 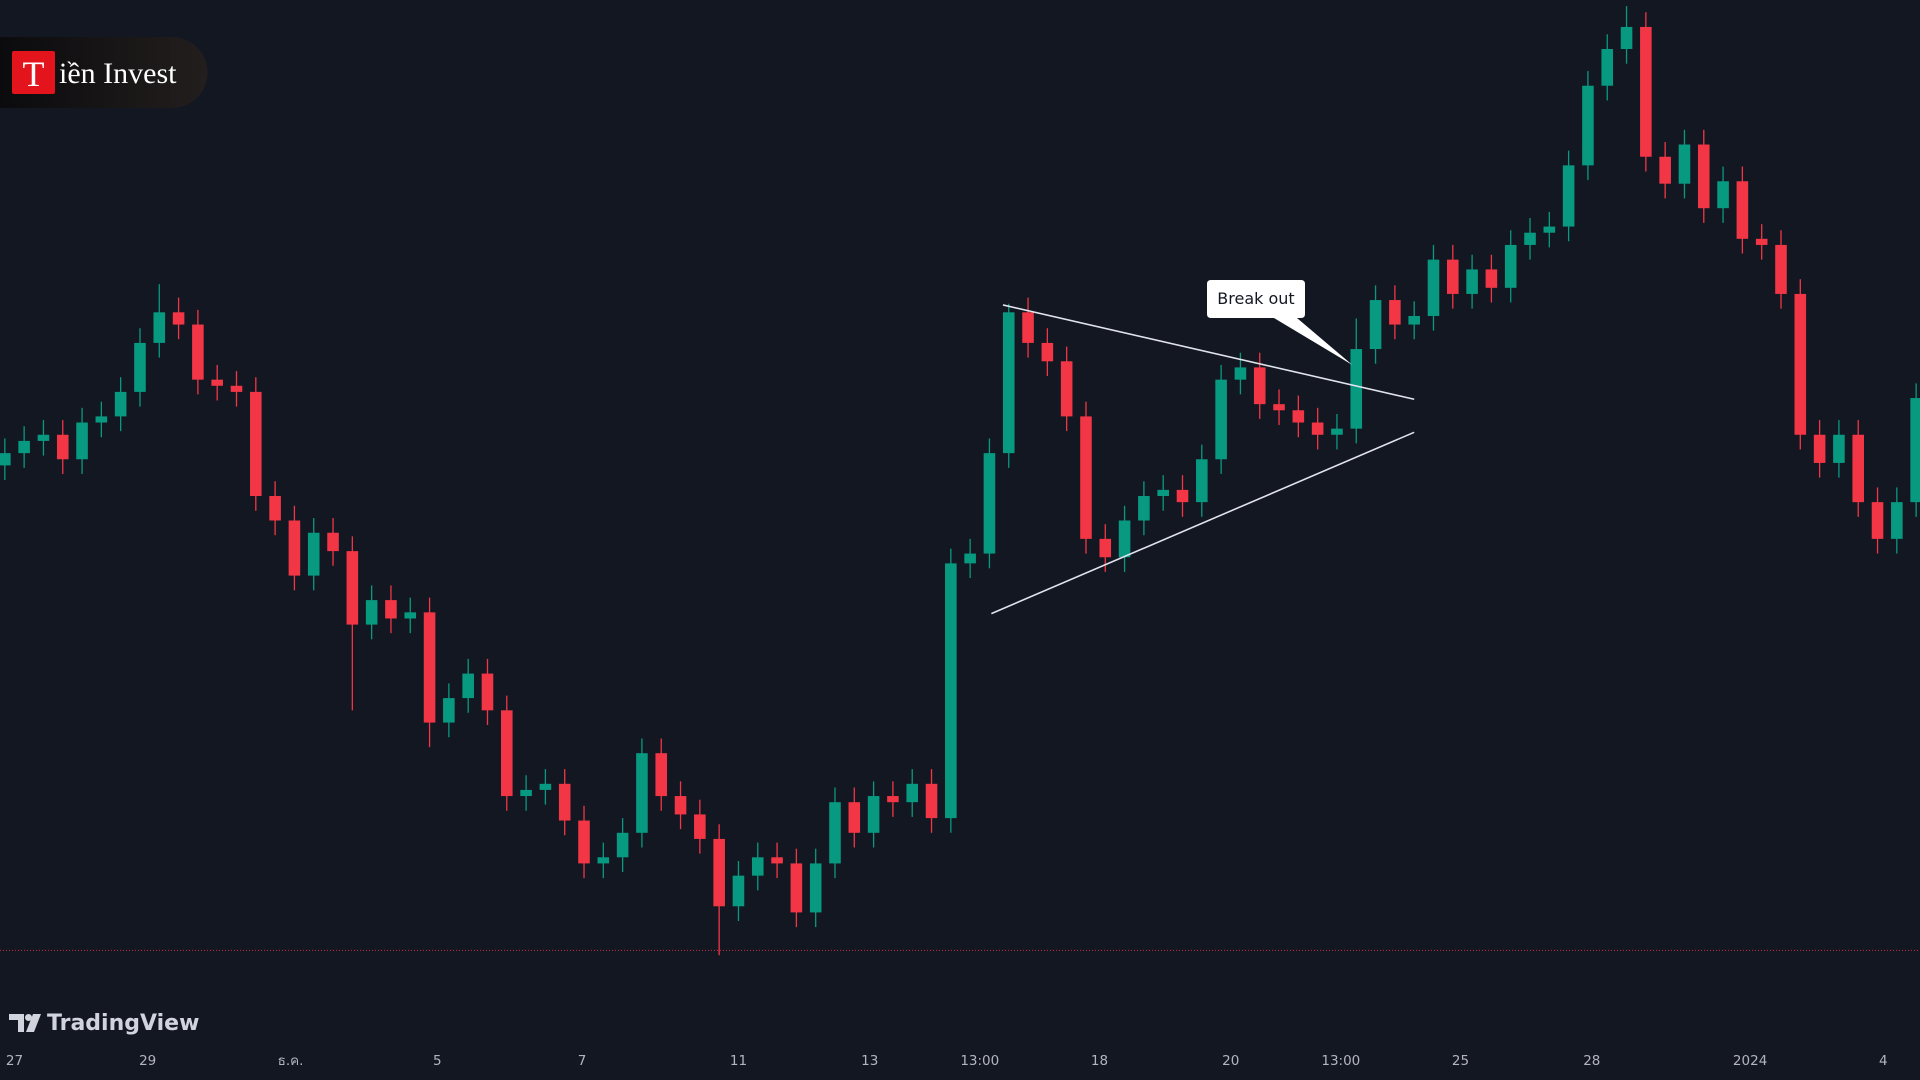 I want to click on x-tick-label: 29, so click(x=147, y=1061).